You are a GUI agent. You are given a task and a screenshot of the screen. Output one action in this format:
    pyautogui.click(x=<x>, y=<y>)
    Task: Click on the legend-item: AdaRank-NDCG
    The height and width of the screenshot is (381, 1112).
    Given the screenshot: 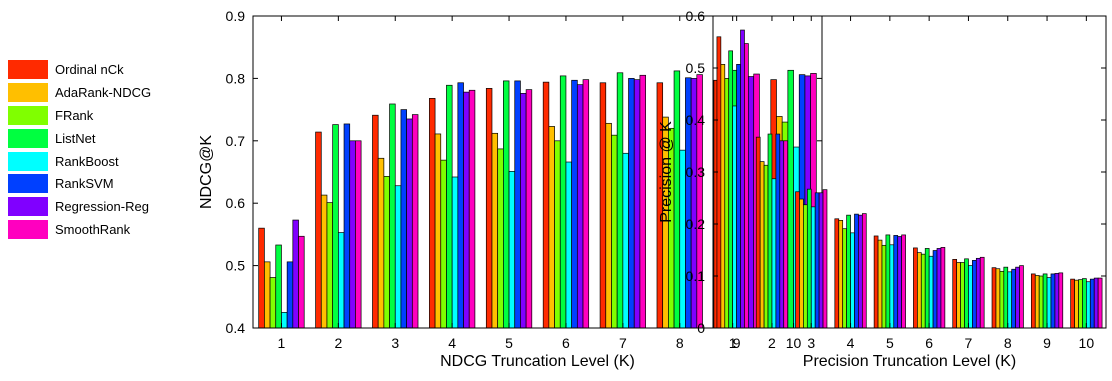 What is the action you would take?
    pyautogui.click(x=103, y=92)
    